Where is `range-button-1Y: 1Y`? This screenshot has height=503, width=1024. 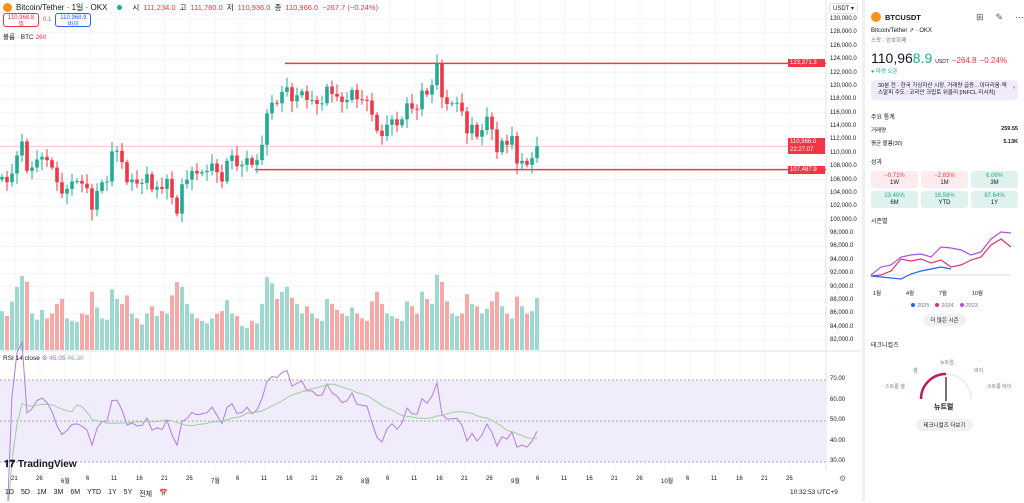
range-button-1Y: 1Y is located at coordinates (112, 492).